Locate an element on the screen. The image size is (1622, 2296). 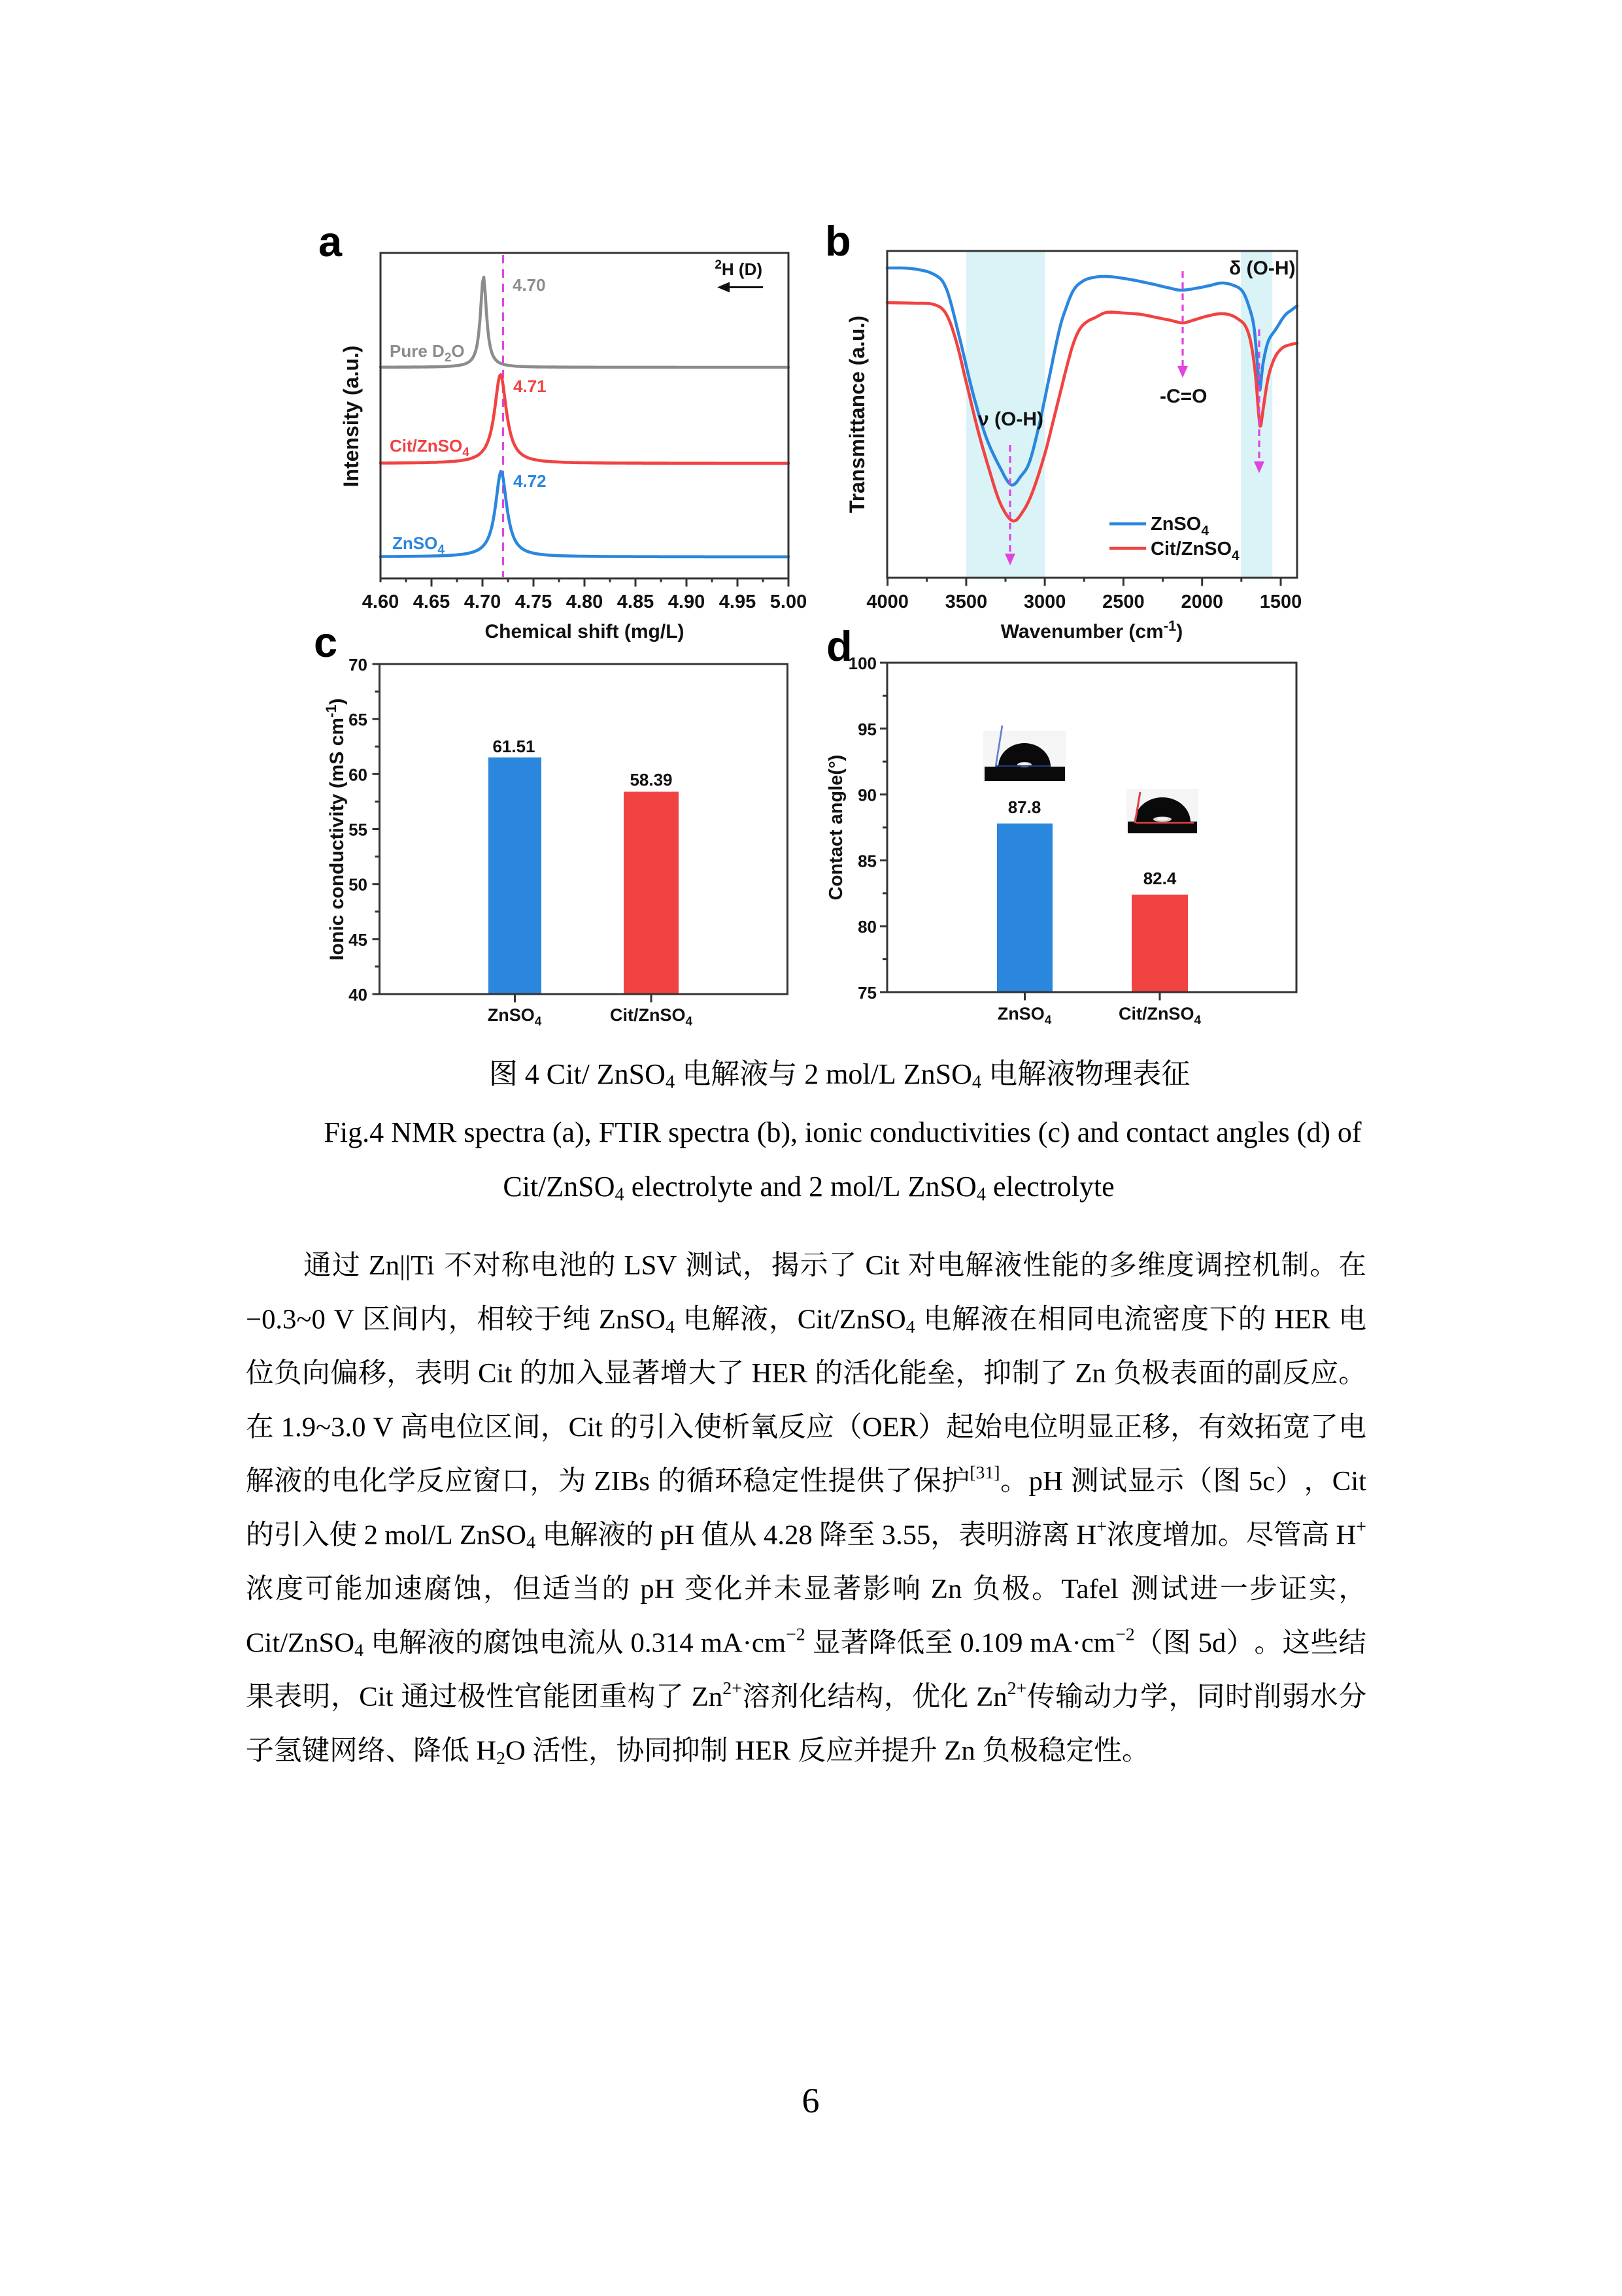
svg-text: 3000 is located at coordinates (1045, 601).